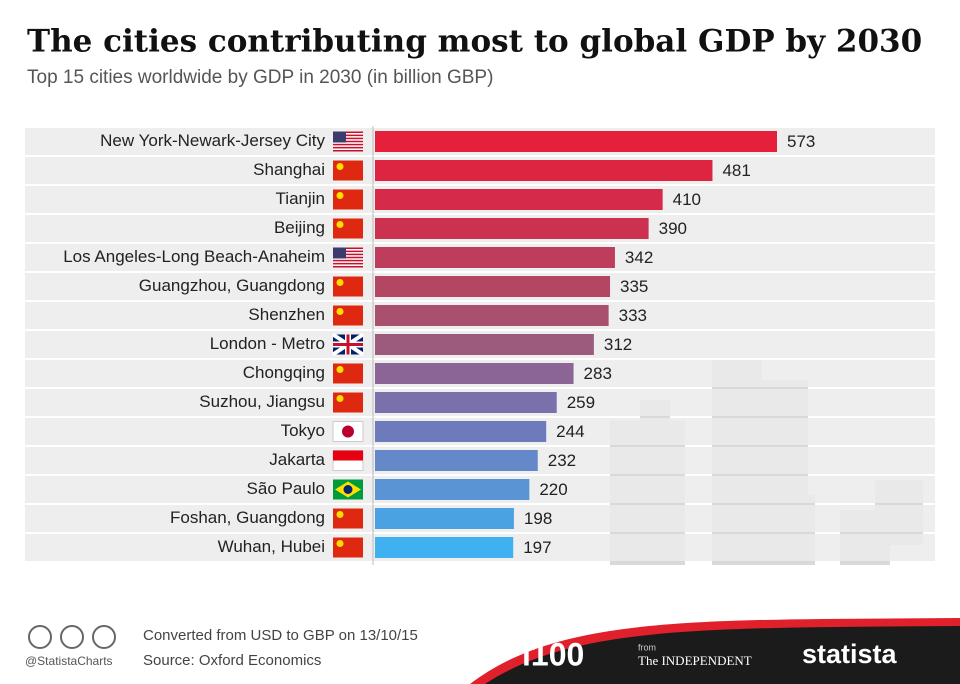 The image size is (960, 684). I want to click on source: Source: Oxford Economics, so click(232, 660).